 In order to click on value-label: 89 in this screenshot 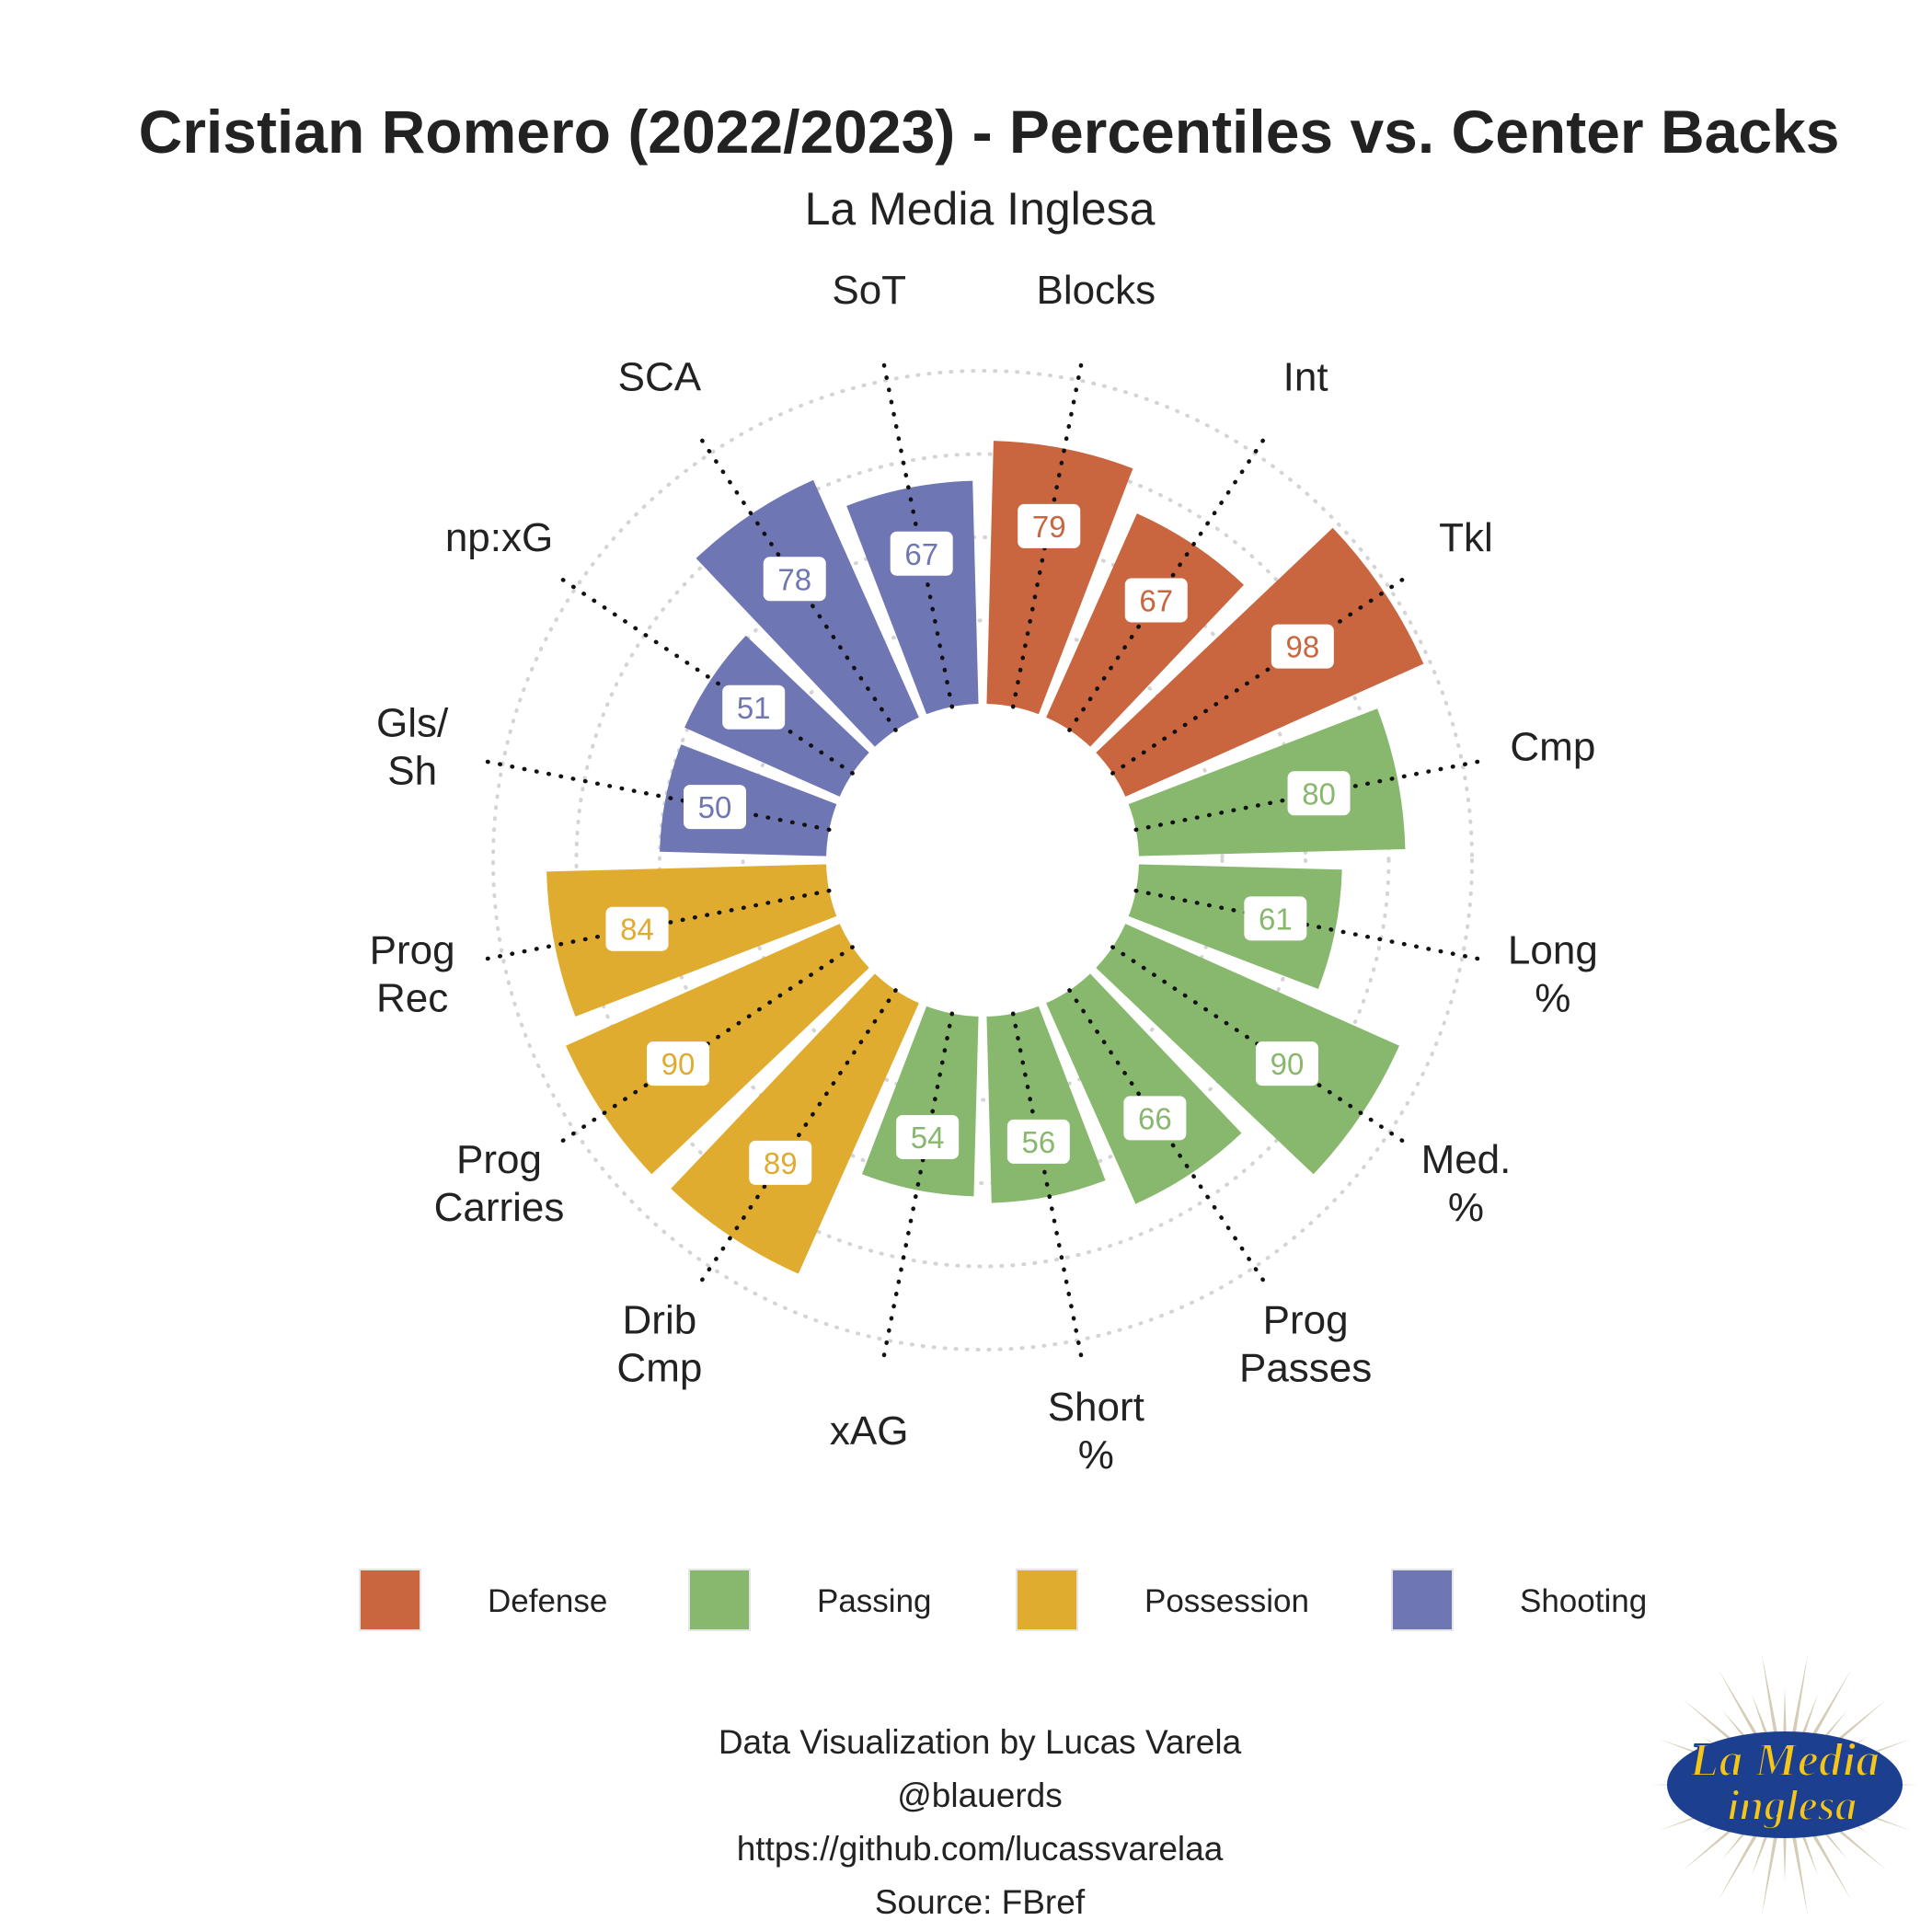, I will do `click(780, 1162)`.